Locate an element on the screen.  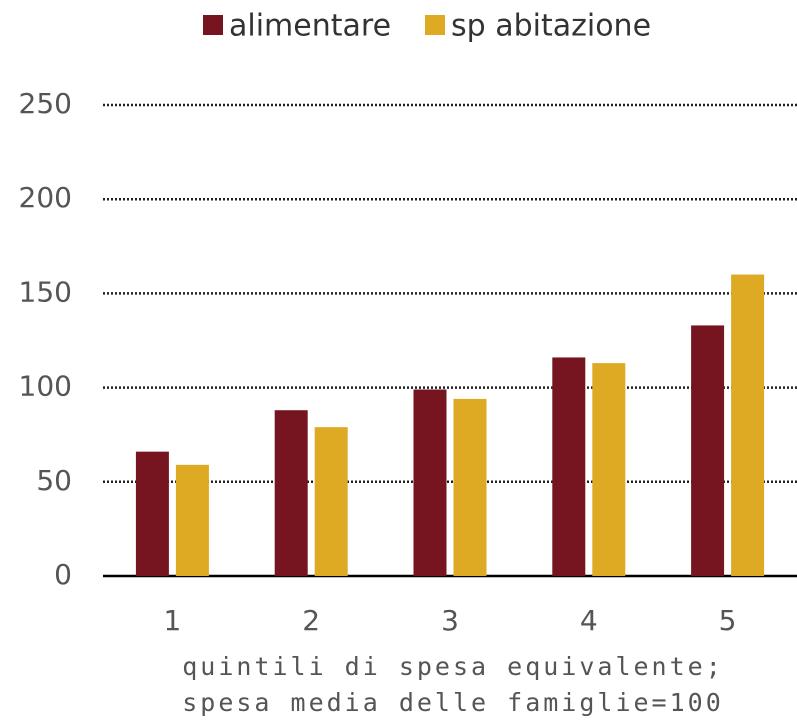
y-tick-label: 50 is located at coordinates (54, 480).